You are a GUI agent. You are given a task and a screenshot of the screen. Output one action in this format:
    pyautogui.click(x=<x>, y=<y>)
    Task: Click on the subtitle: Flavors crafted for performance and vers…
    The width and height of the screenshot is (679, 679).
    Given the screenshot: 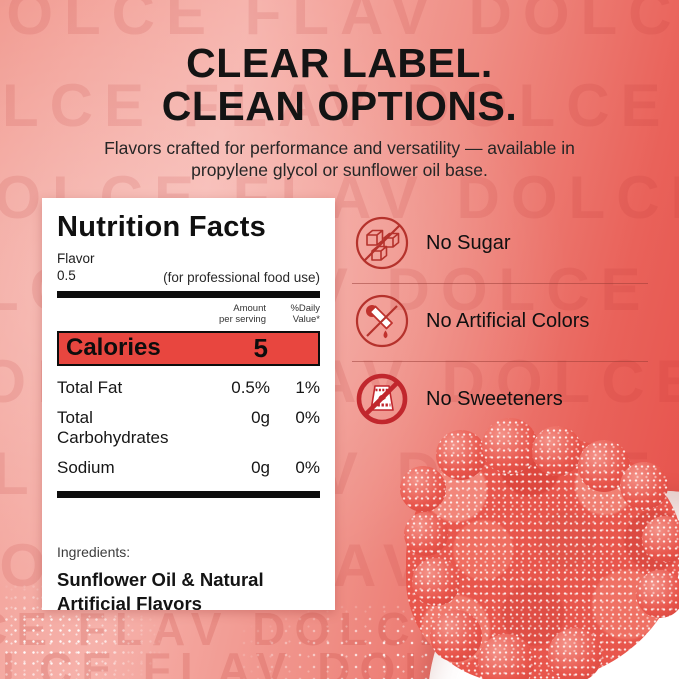 What is the action you would take?
    pyautogui.click(x=339, y=159)
    